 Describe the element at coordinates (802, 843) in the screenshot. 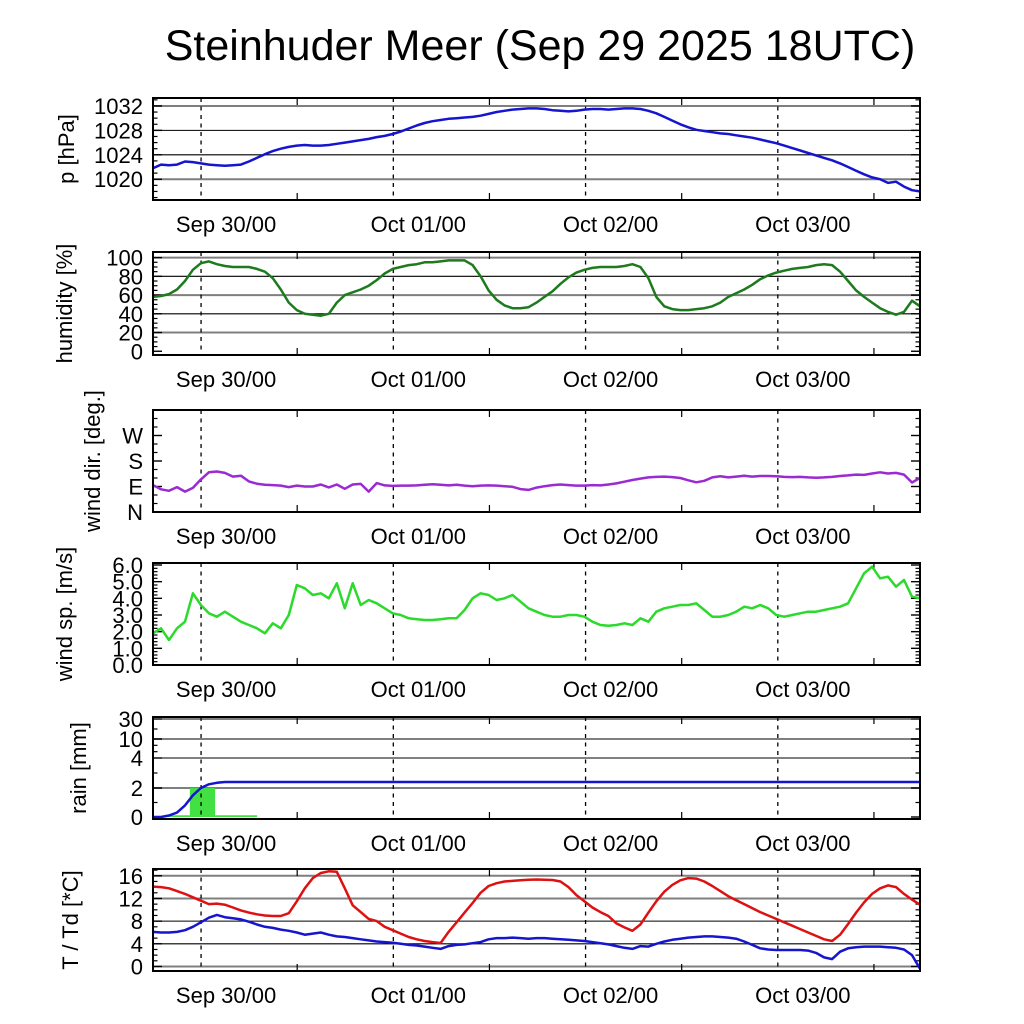

I see `rain-xtick-label: Oct 03/00` at that location.